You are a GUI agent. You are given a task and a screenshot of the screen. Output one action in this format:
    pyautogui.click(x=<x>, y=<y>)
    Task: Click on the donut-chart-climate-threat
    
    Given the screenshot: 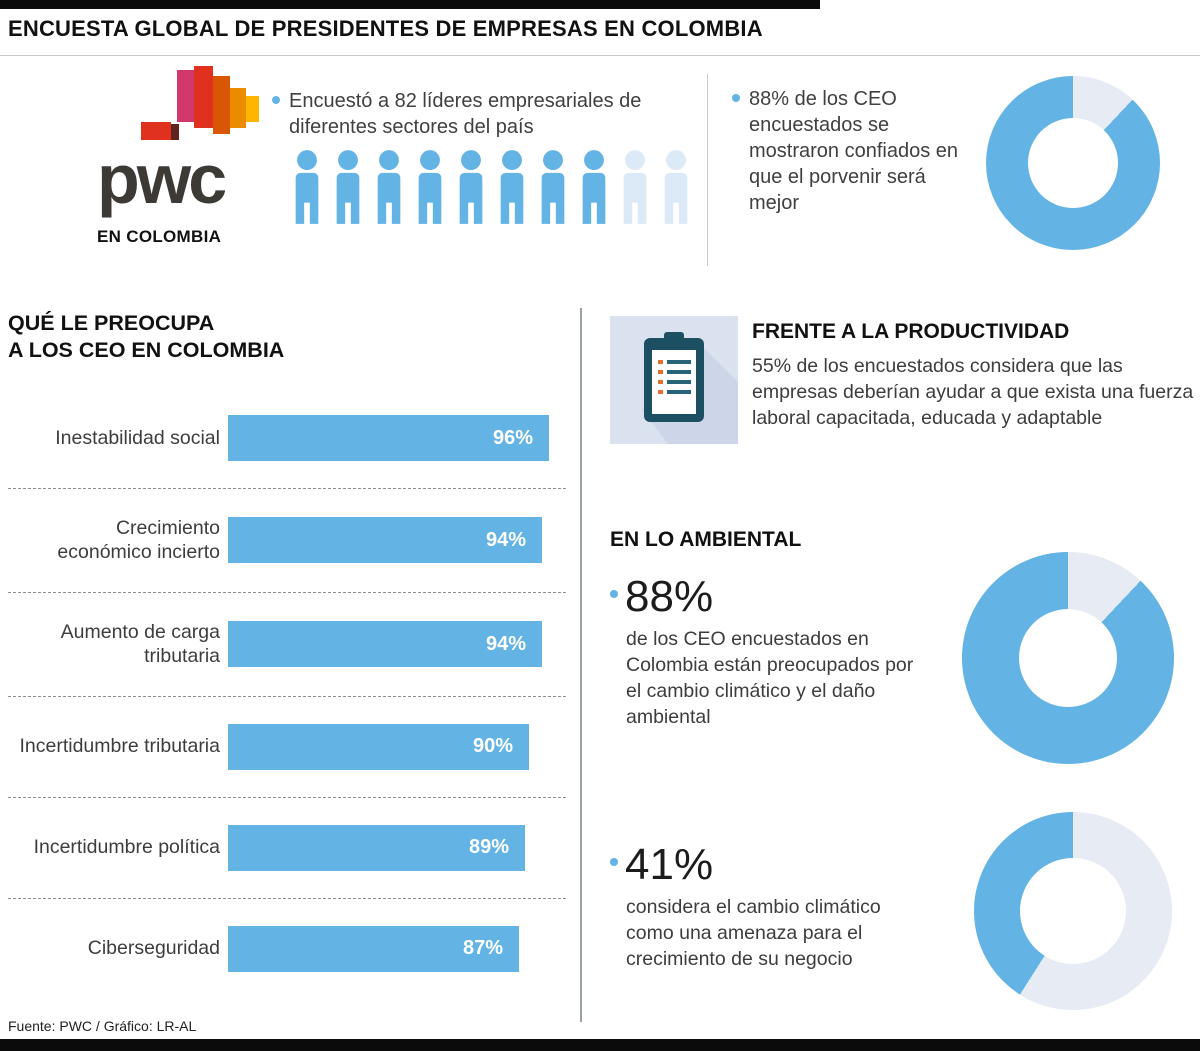 What is the action you would take?
    pyautogui.click(x=1073, y=911)
    